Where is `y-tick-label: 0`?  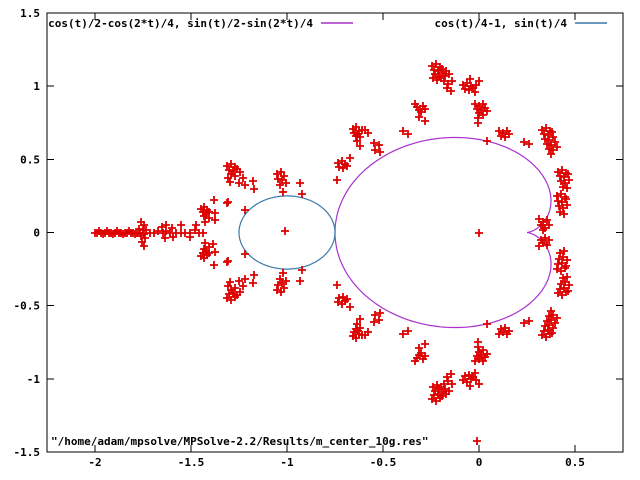
y-tick-label: 0 is located at coordinates (36, 233).